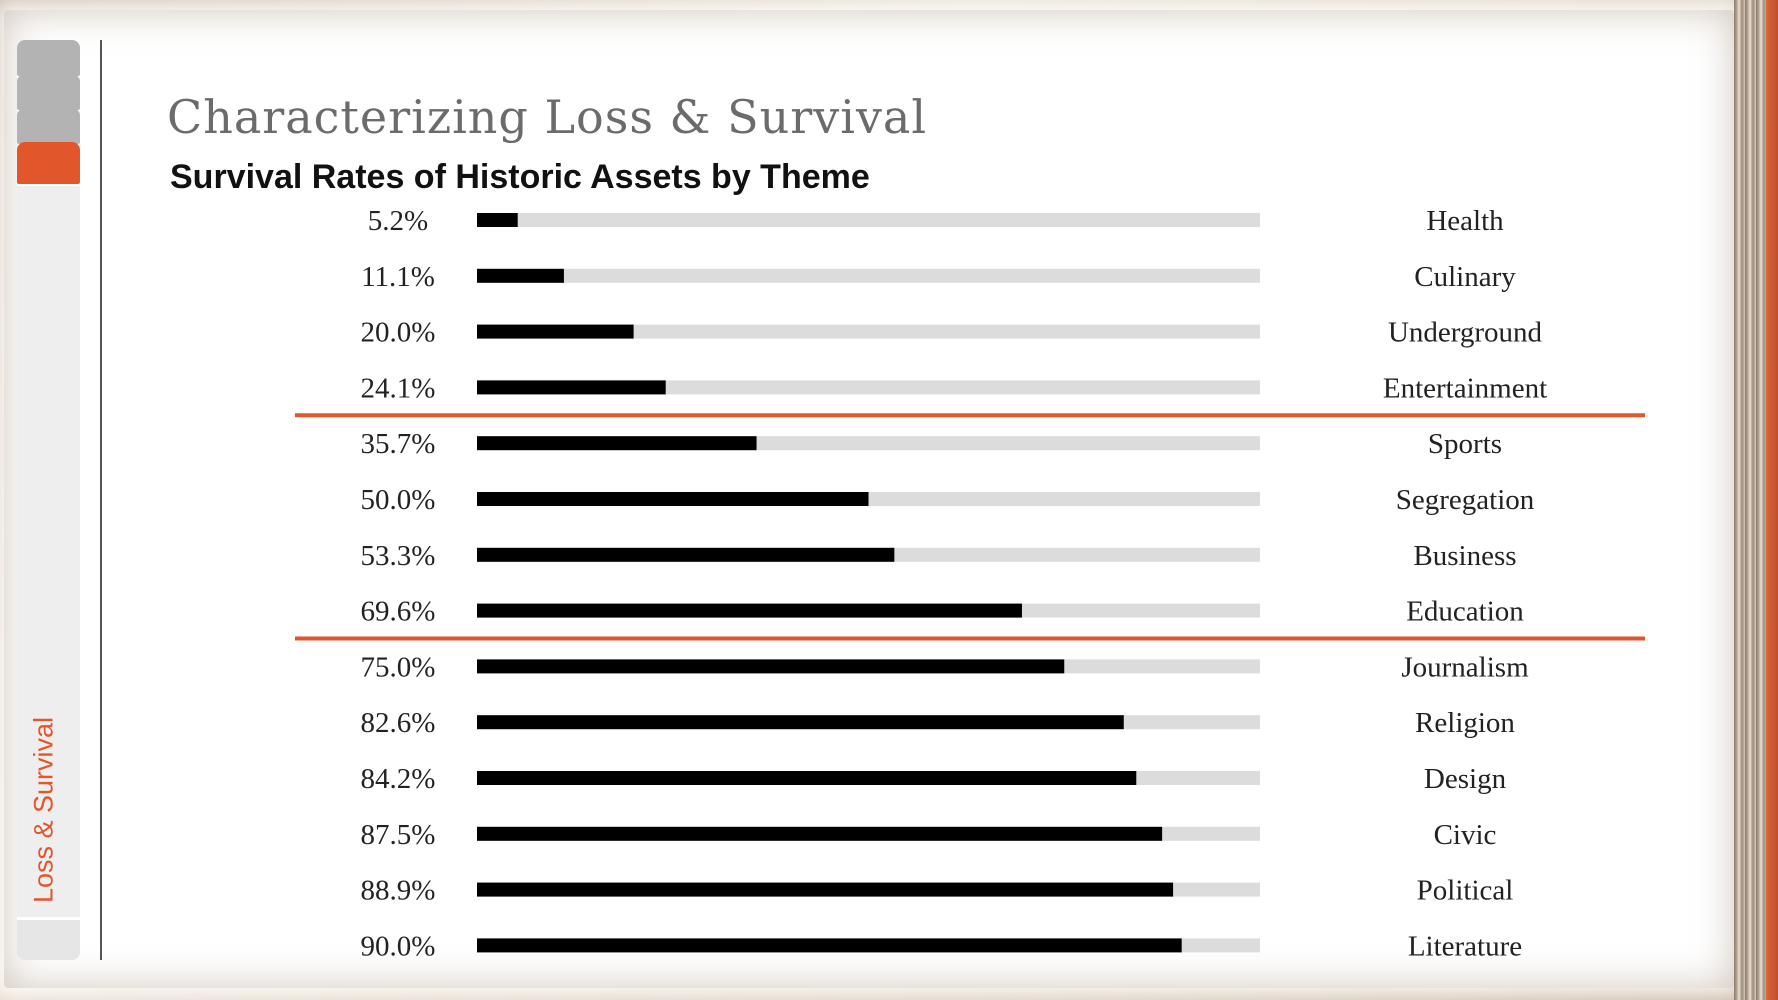 The image size is (1778, 1000). Describe the element at coordinates (398, 612) in the screenshot. I see `bar-value-label: 69.6%` at that location.